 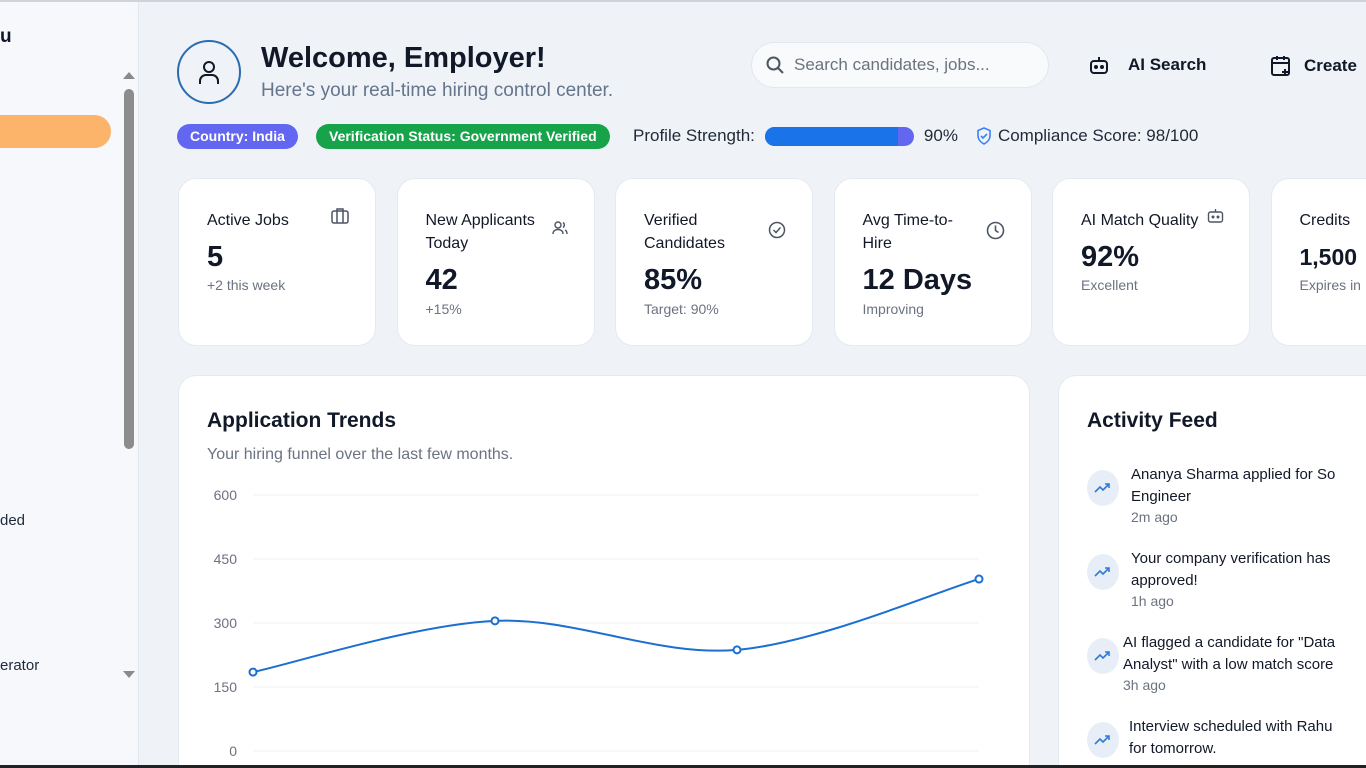 What do you see at coordinates (673, 280) in the screenshot?
I see `stat-card-value: 85%` at bounding box center [673, 280].